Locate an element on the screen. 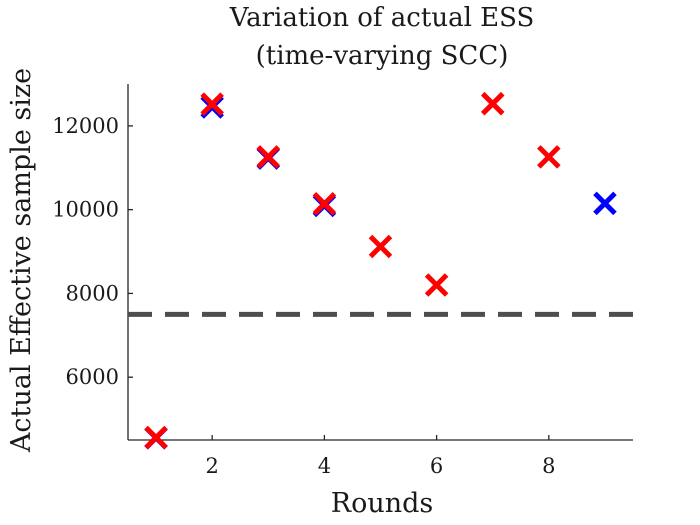  x-tick-label: 8 is located at coordinates (548, 466).